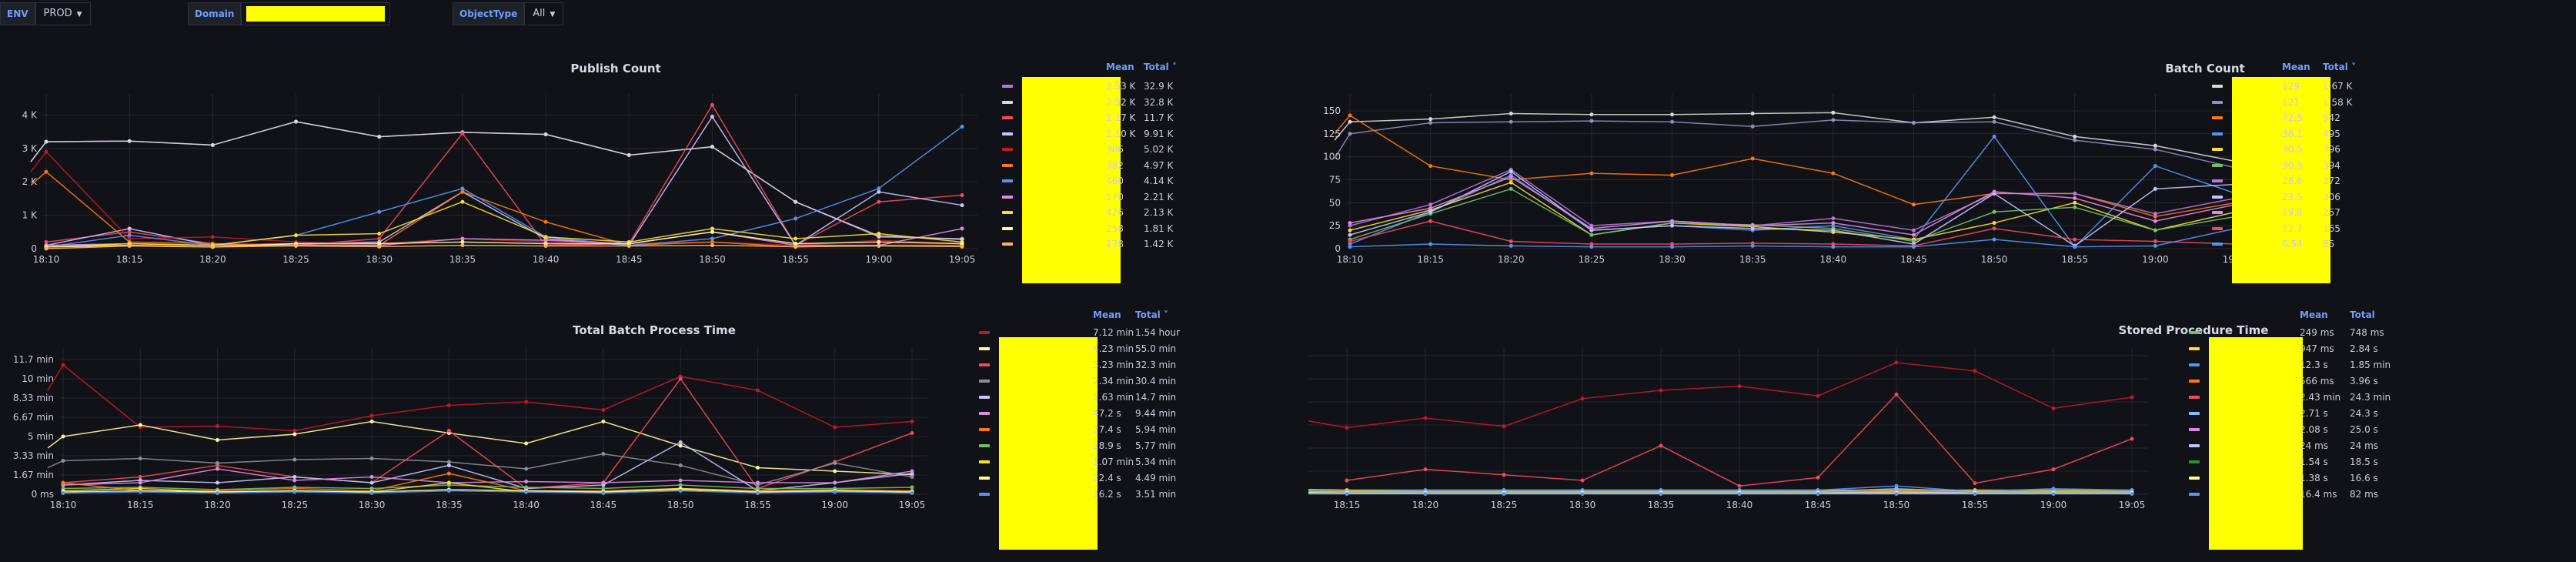  Describe the element at coordinates (295, 505) in the screenshot. I see `x-tick-label: 18:25` at that location.